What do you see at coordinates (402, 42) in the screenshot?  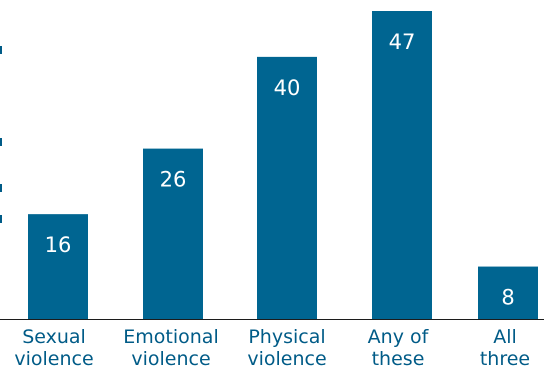 I see `bar-value-label: 47` at bounding box center [402, 42].